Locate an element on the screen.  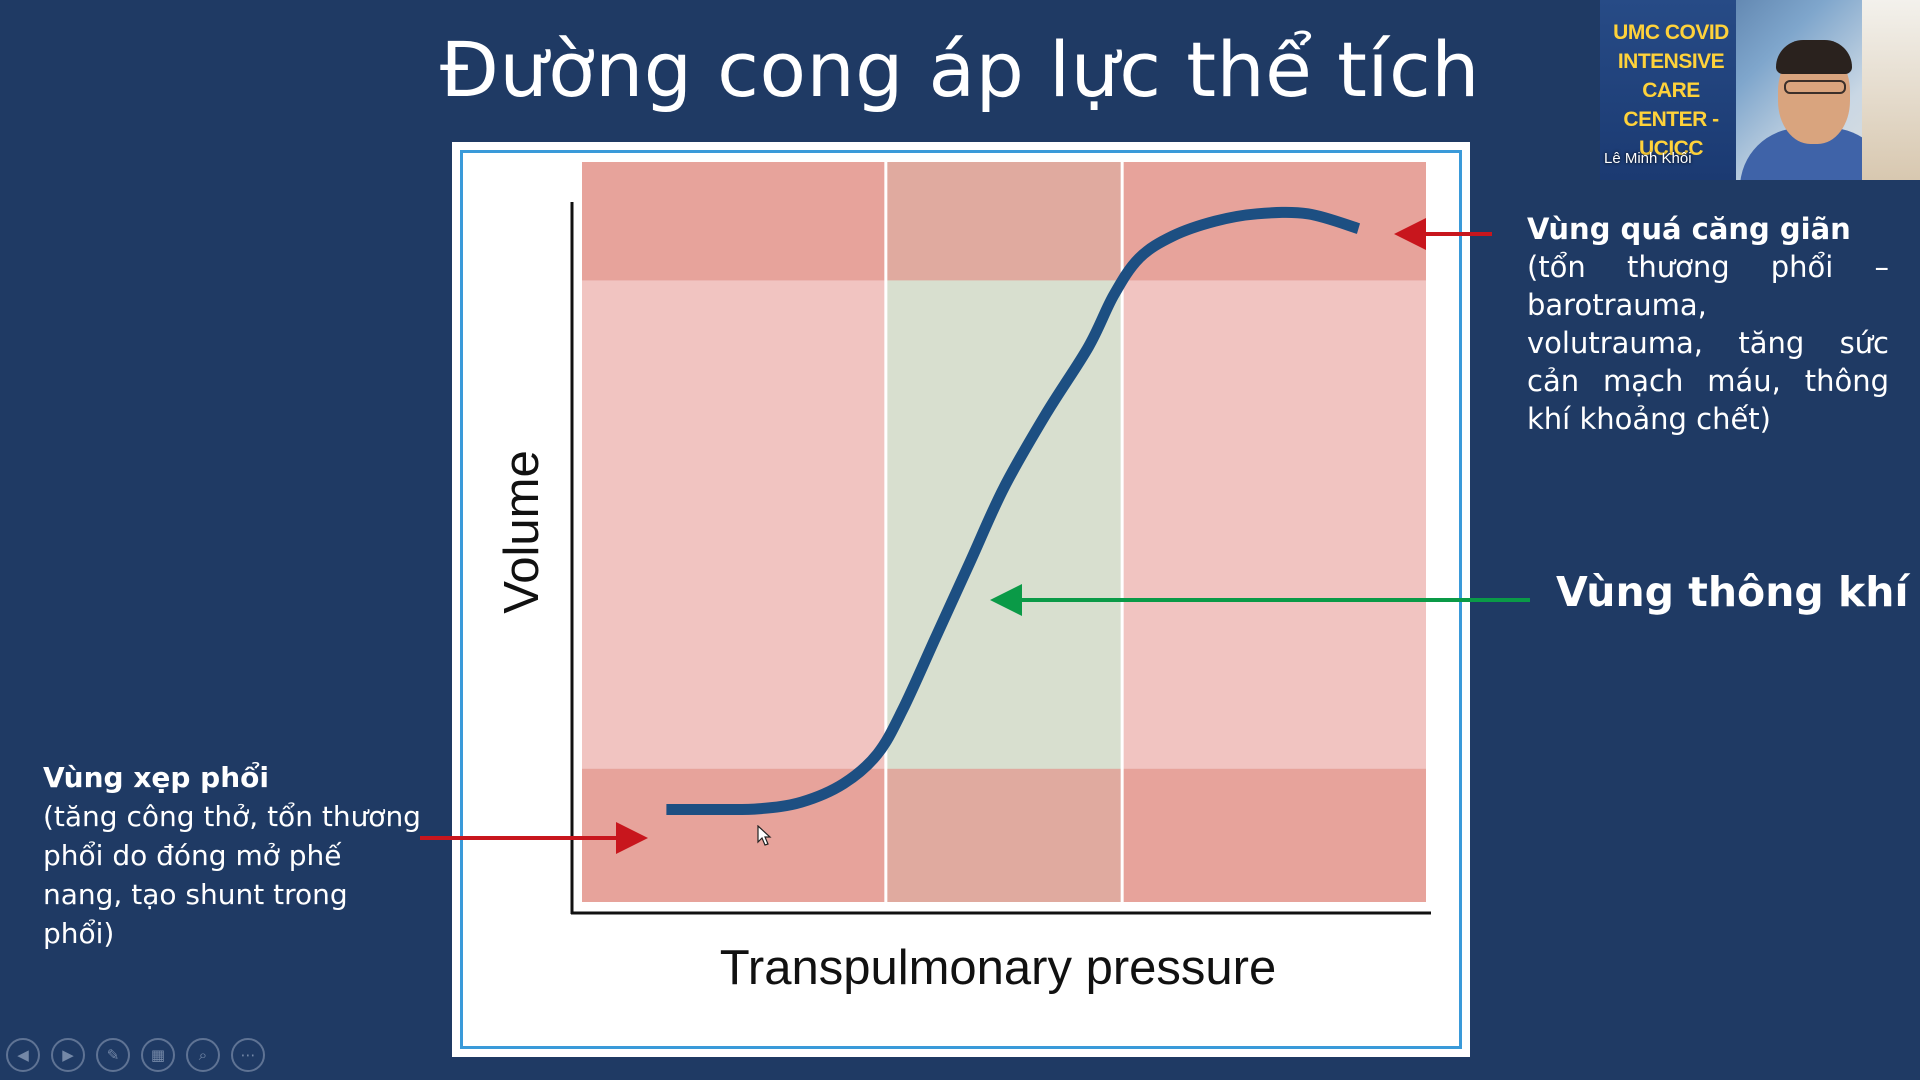
zoom-button: ⌕ is located at coordinates (203, 1055).